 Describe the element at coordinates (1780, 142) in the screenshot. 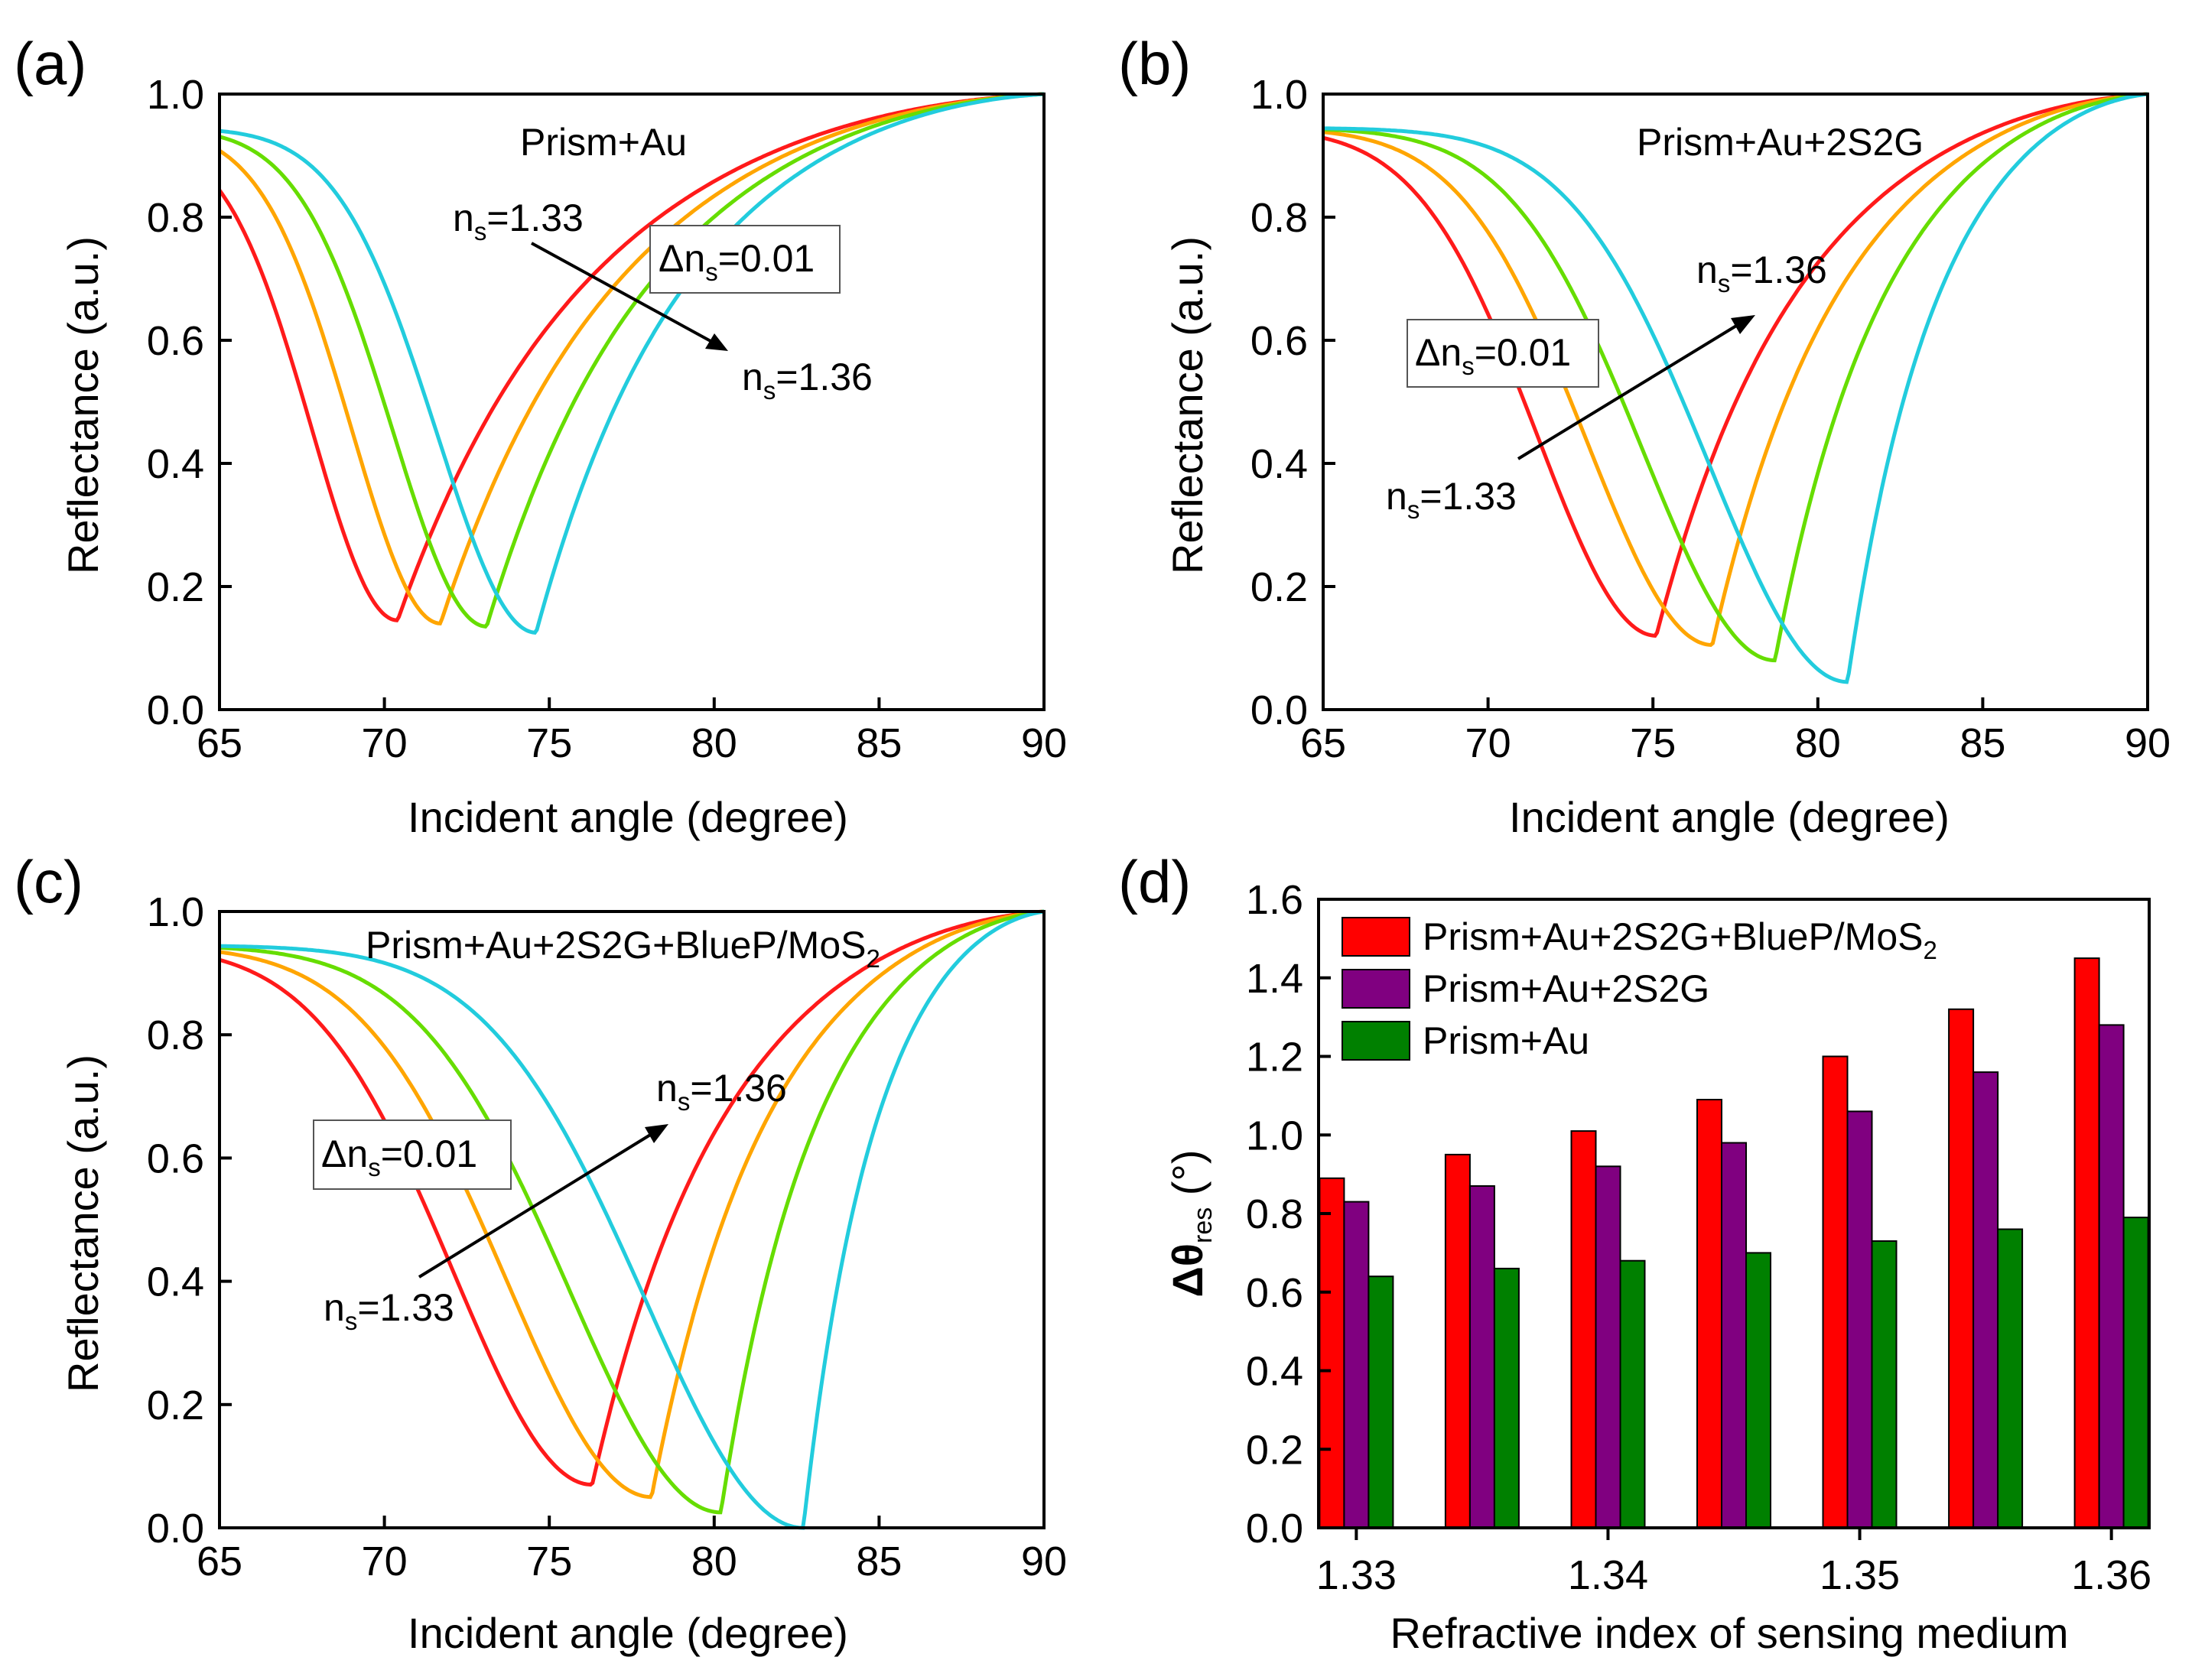

I see `label-prism-au-2s2g: Prism+Au+2S2G` at that location.